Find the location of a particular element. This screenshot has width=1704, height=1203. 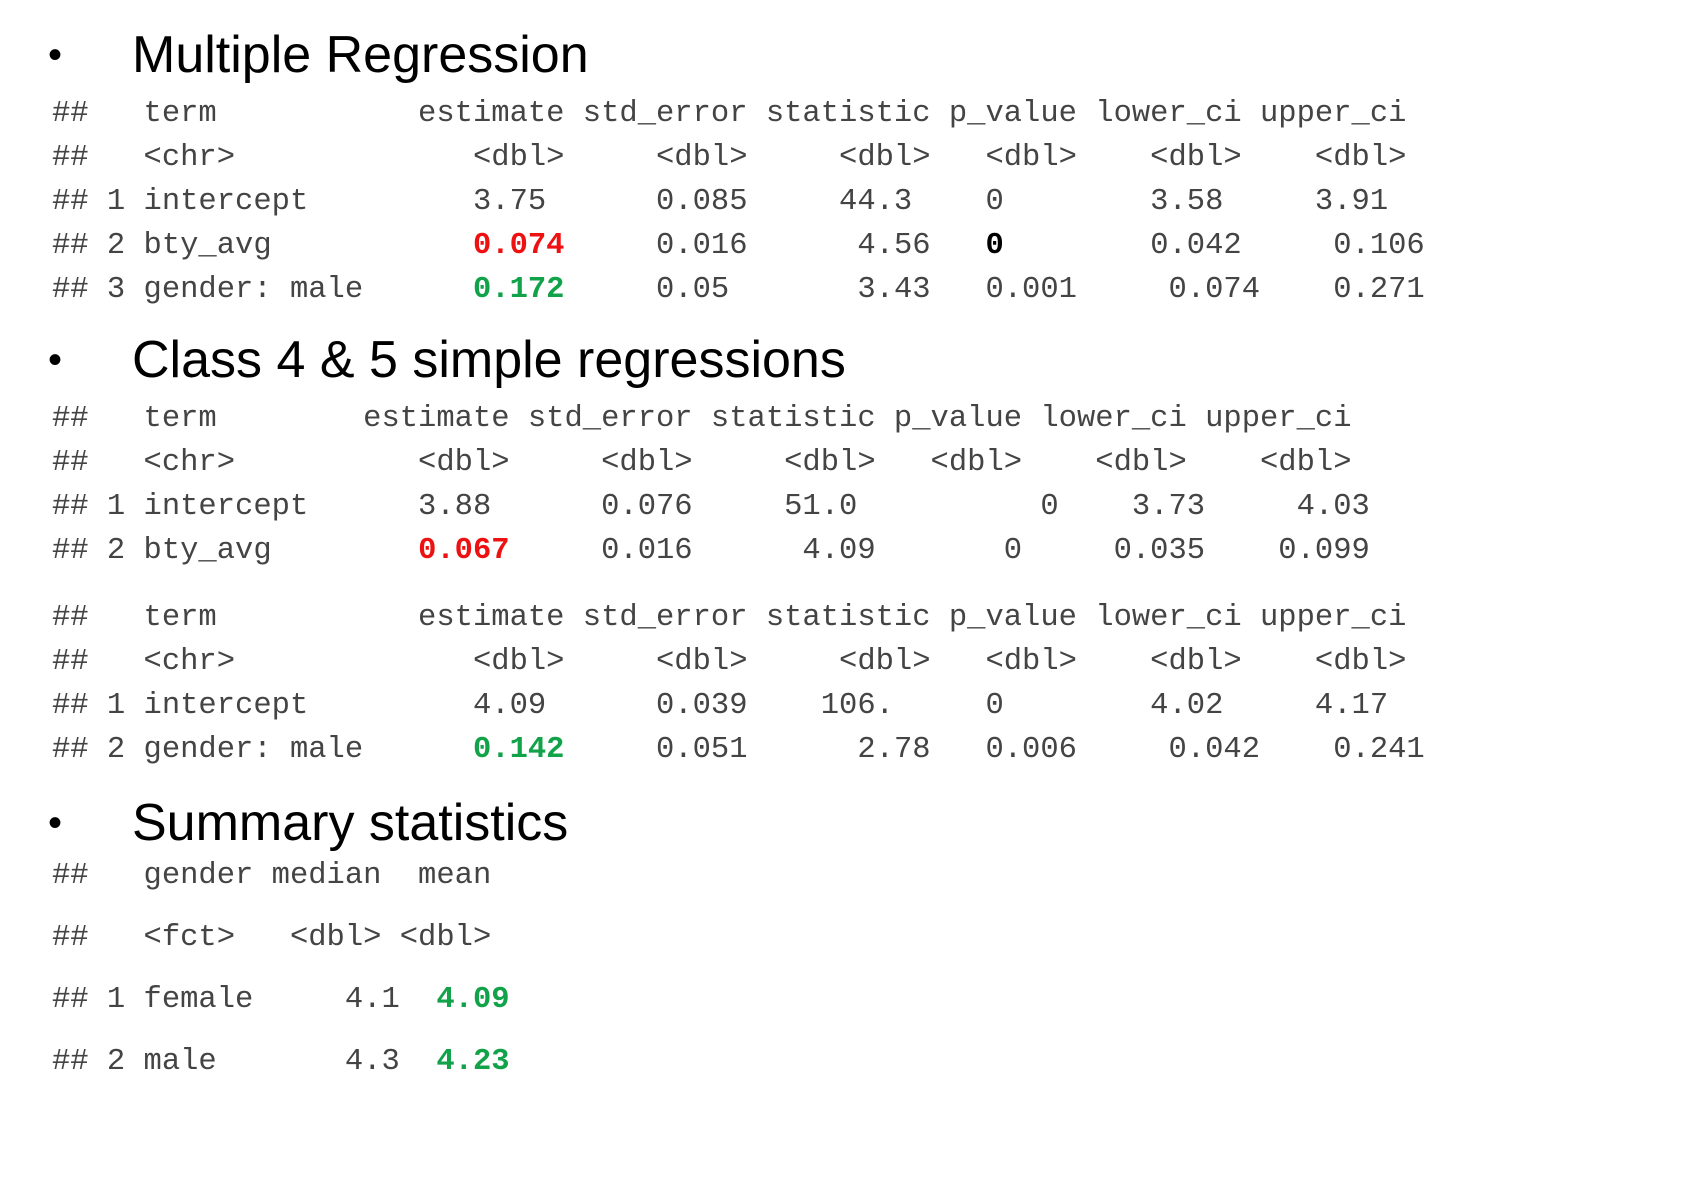

highlighted-p-value: 0 is located at coordinates (994, 246).